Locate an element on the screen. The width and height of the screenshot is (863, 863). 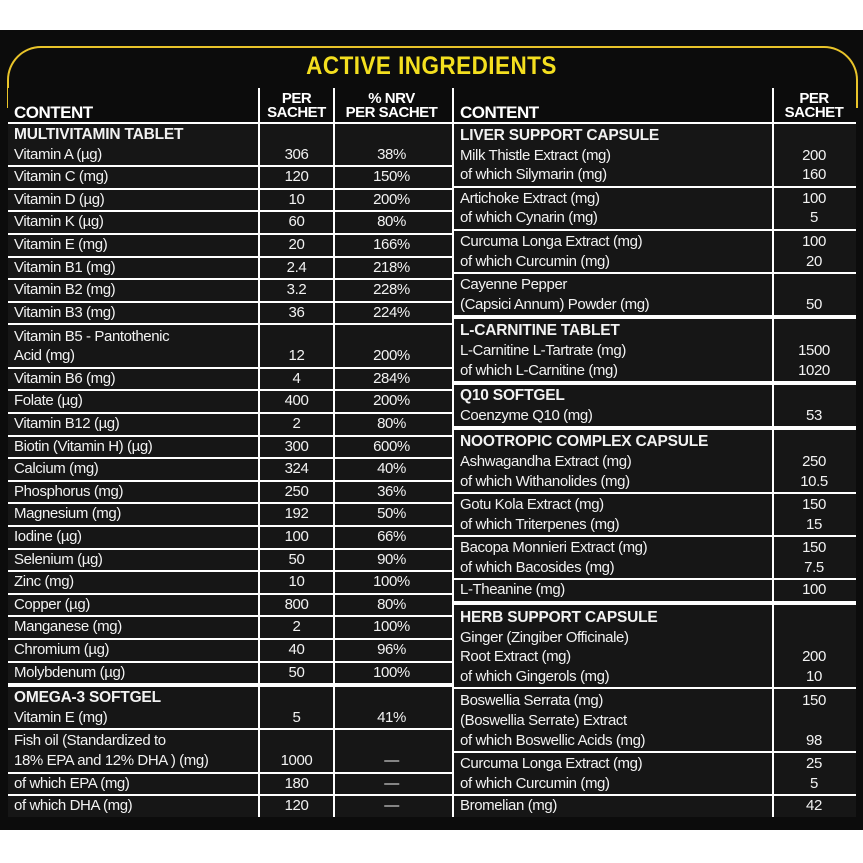
ingredient-name: Bromelian (mg) is located at coordinates (508, 806).